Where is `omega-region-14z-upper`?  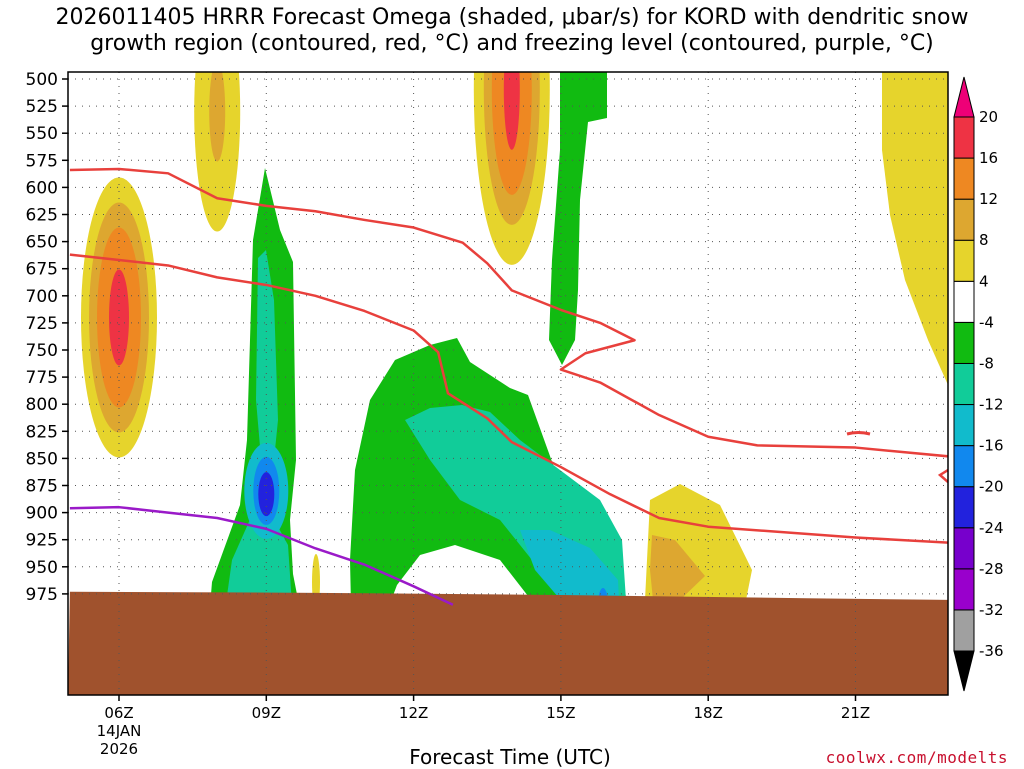
omega-region-14z-upper is located at coordinates (511, 168).